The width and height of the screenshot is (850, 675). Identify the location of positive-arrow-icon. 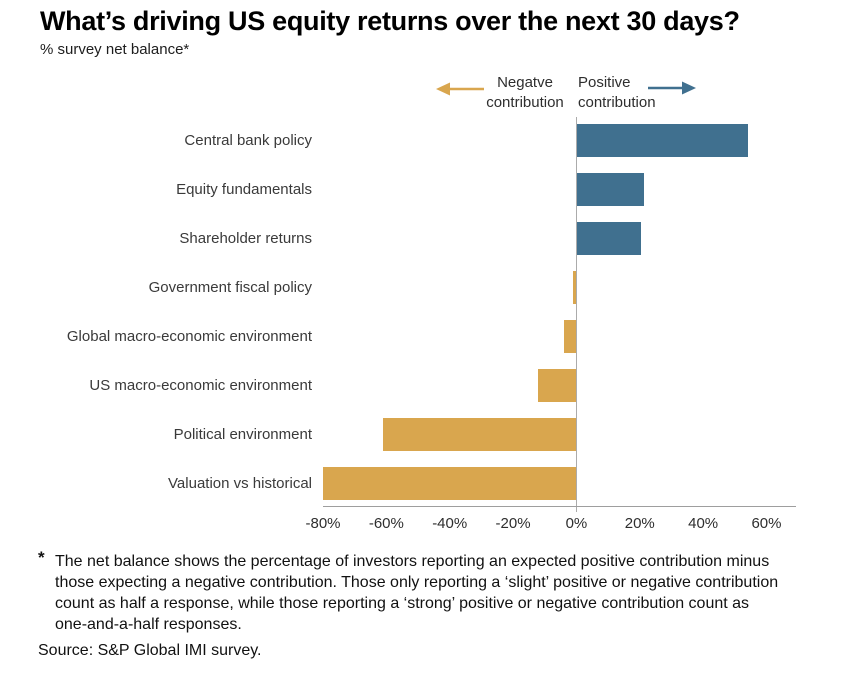
(672, 88).